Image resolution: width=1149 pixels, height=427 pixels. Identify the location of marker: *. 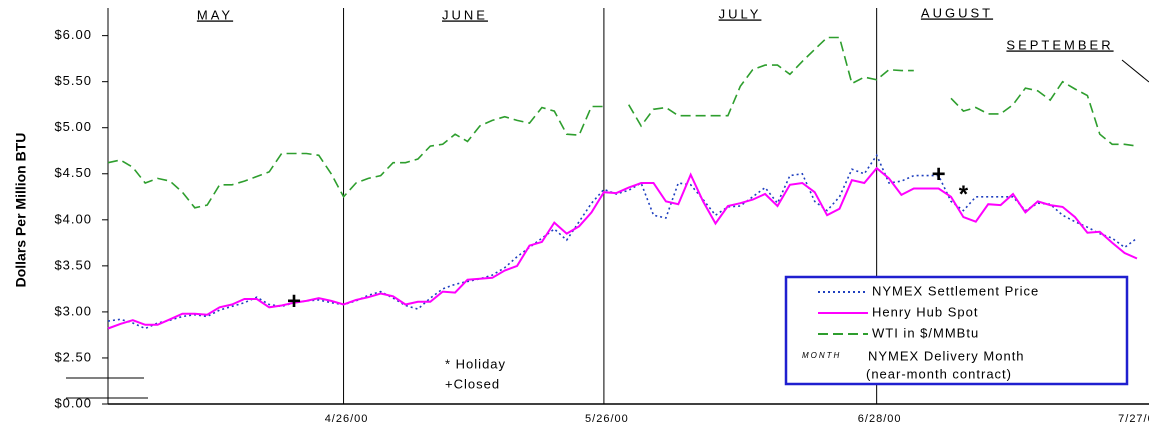
(964, 194).